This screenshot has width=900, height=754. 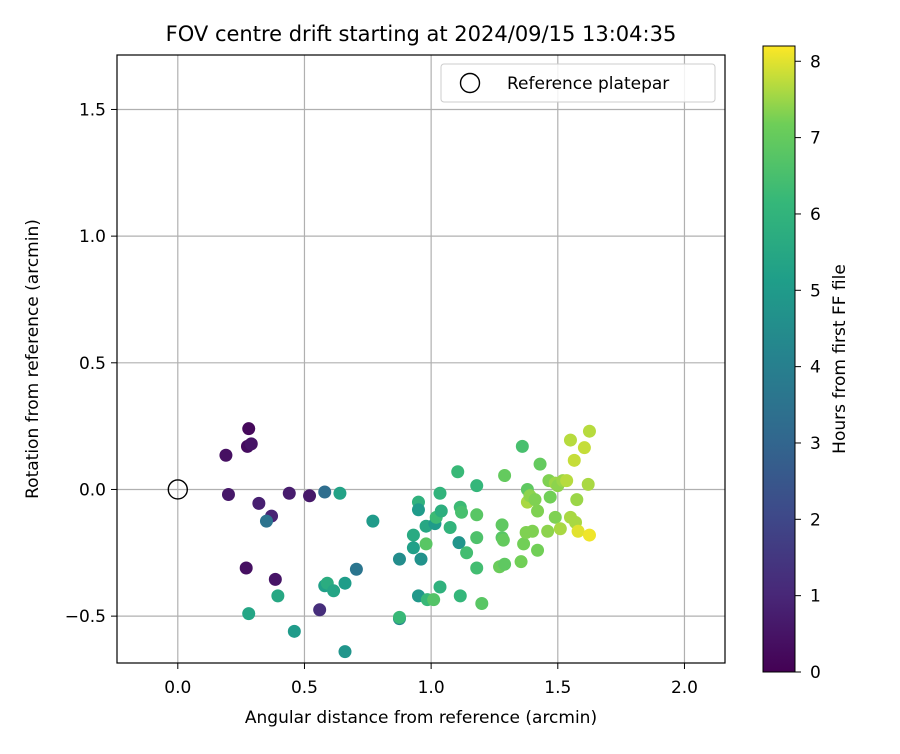 What do you see at coordinates (840, 359) in the screenshot?
I see `colorbar-label: Hours from first FF file` at bounding box center [840, 359].